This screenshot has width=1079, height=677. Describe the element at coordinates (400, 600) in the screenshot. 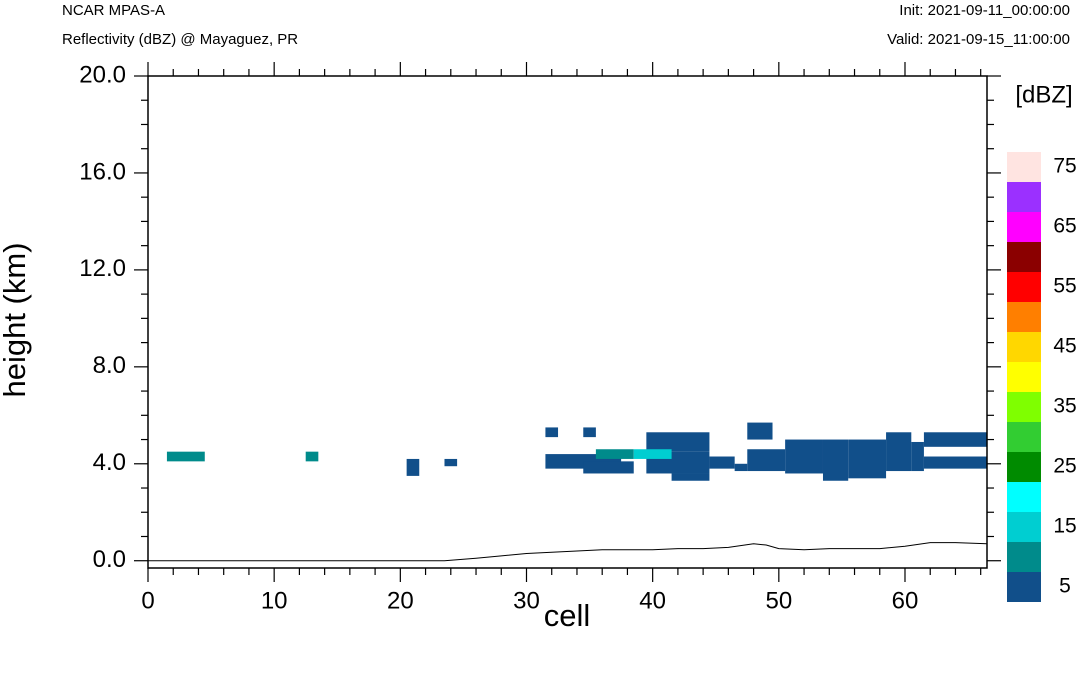

I see `x-tick-label: 20` at that location.